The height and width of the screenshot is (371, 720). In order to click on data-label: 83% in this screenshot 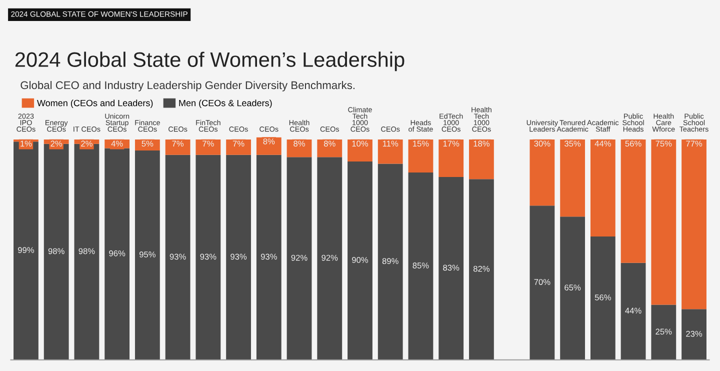, I will do `click(451, 267)`.